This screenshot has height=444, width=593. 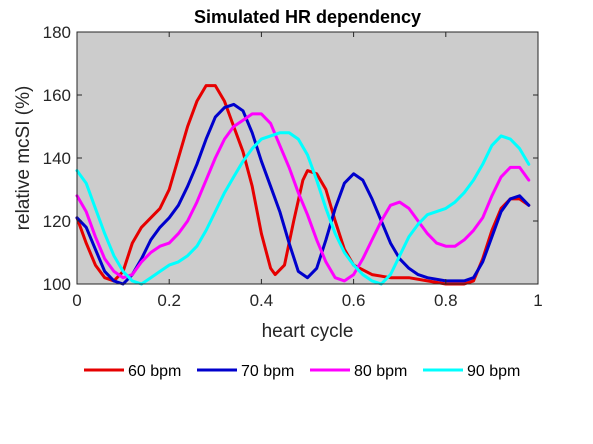 What do you see at coordinates (446, 300) in the screenshot?
I see `x-tick-label: 0.8` at bounding box center [446, 300].